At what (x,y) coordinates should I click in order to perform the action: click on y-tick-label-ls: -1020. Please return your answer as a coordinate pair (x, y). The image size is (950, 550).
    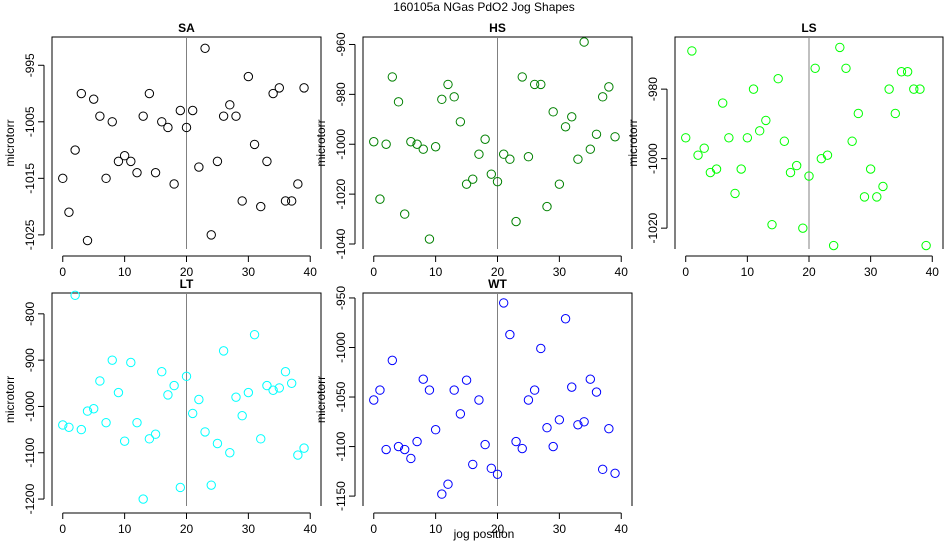
    Looking at the image, I should click on (653, 227).